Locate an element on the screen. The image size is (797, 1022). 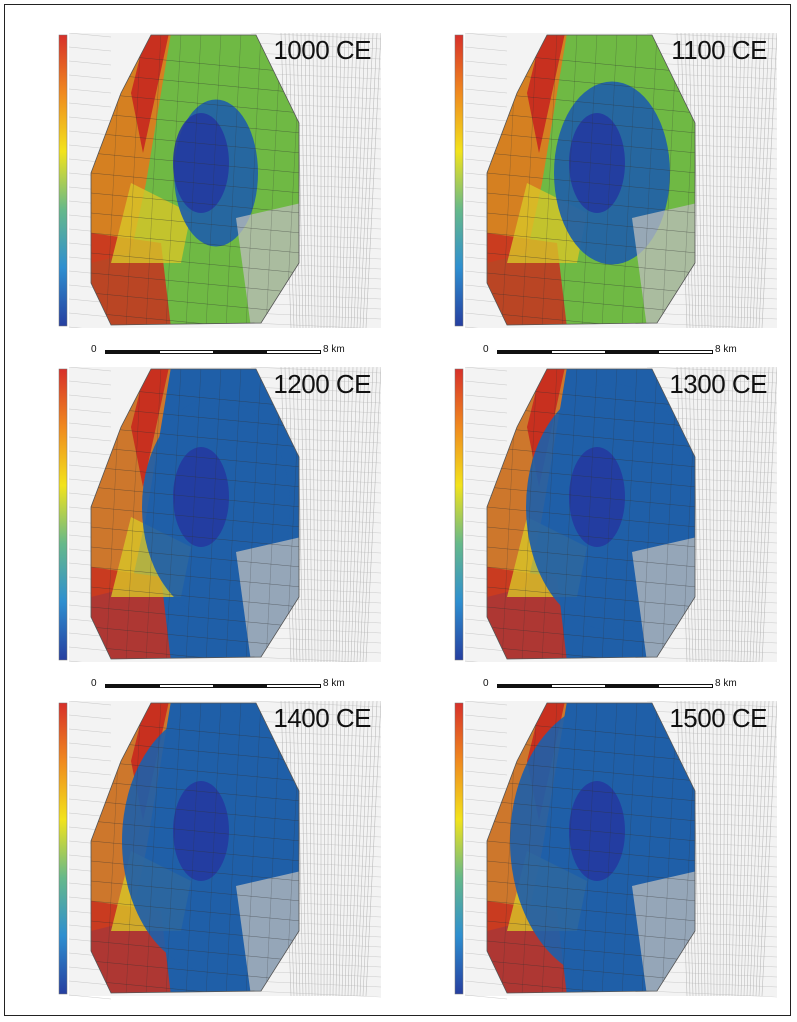
panel-title: 1400 CE is located at coordinates (322, 718).